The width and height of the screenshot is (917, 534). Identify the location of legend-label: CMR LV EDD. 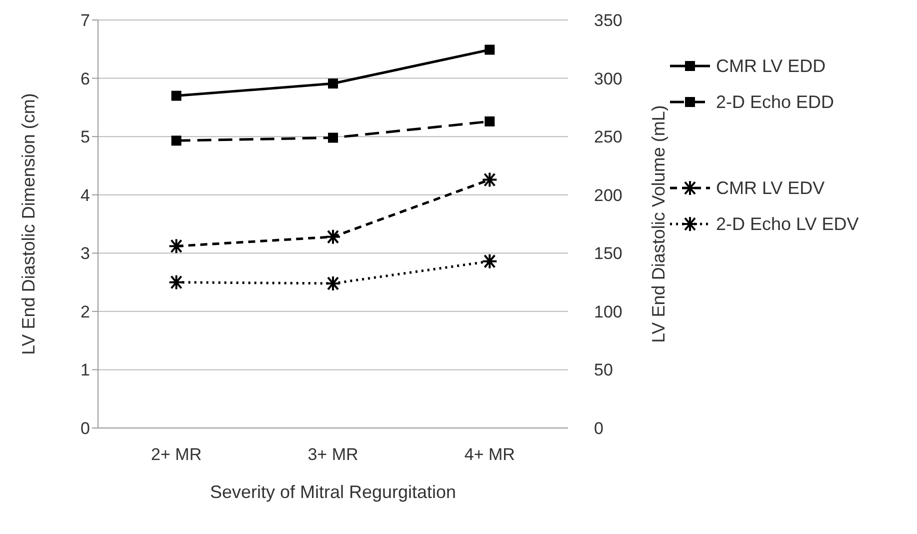
(771, 66).